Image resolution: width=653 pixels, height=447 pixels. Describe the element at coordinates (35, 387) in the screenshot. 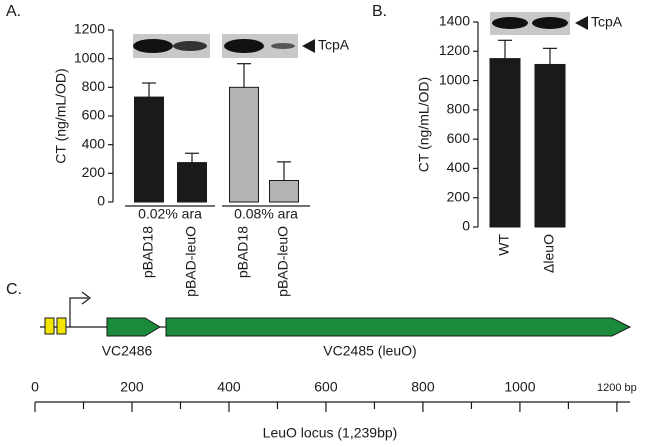

I see `scale-tick-label: 0` at that location.